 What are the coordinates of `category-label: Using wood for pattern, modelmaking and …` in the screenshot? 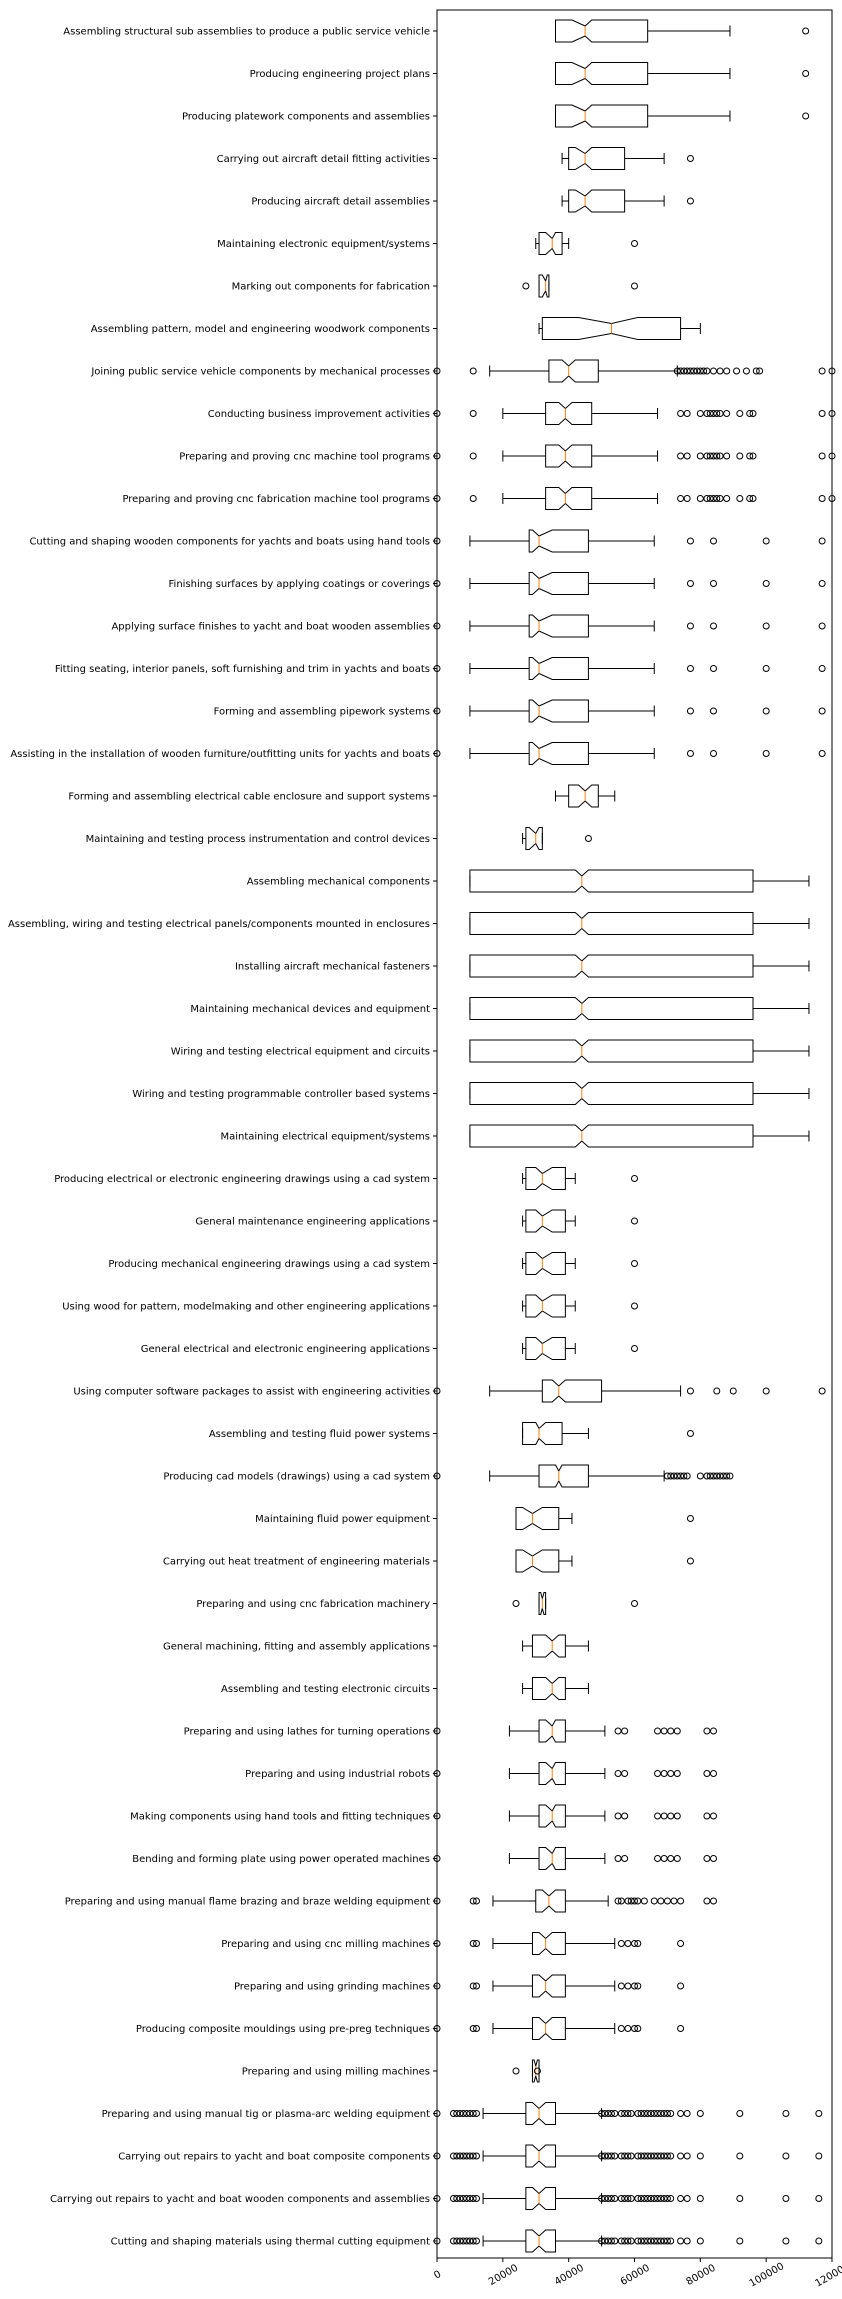 It's located at (246, 1307).